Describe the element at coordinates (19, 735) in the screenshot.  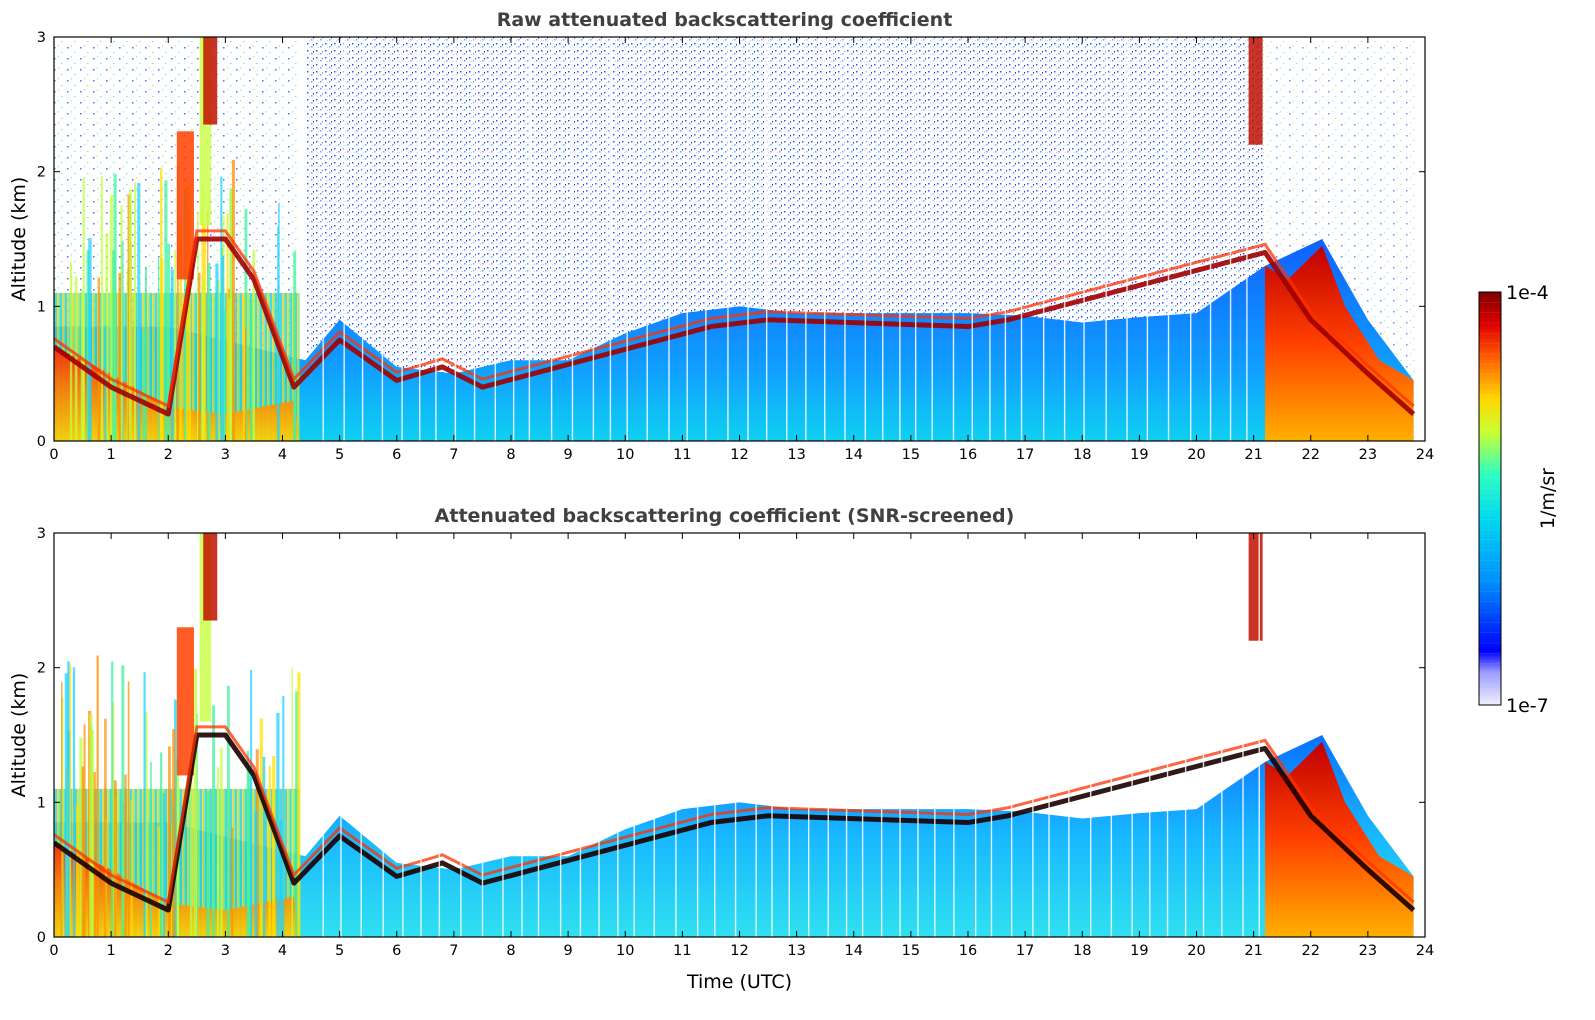
I see `y-axis-label: Altitude (km)` at that location.